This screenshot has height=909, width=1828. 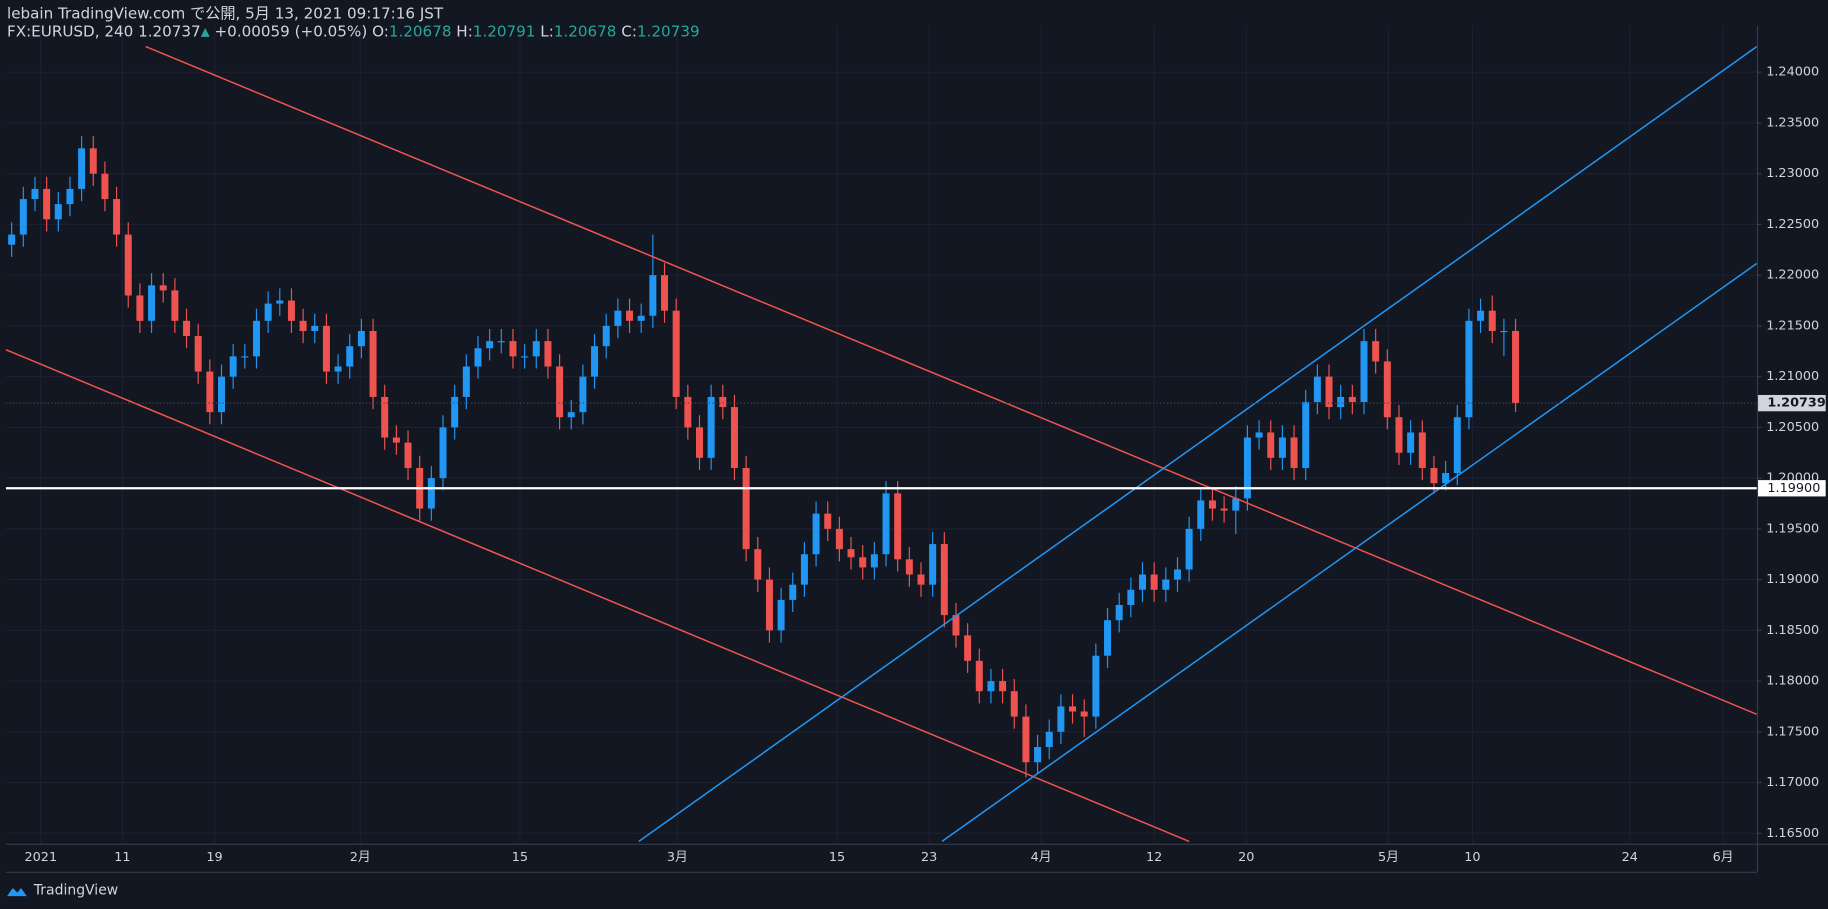 What do you see at coordinates (585, 31) in the screenshot?
I see `l-value: 1.20678` at bounding box center [585, 31].